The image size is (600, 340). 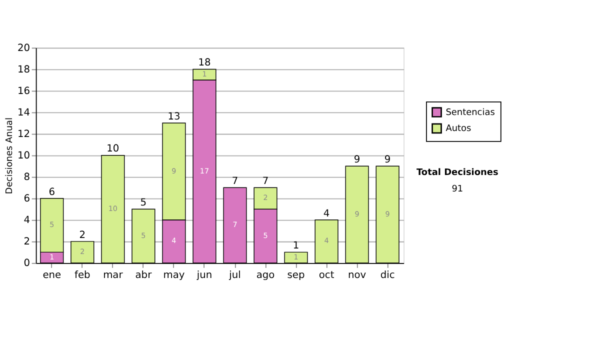 I want to click on x-tick-label: ene, so click(x=52, y=275).